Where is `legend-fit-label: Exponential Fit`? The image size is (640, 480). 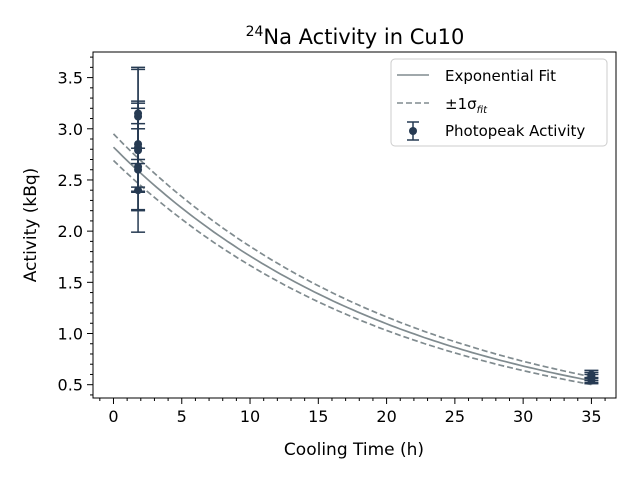 legend-fit-label: Exponential Fit is located at coordinates (500, 76).